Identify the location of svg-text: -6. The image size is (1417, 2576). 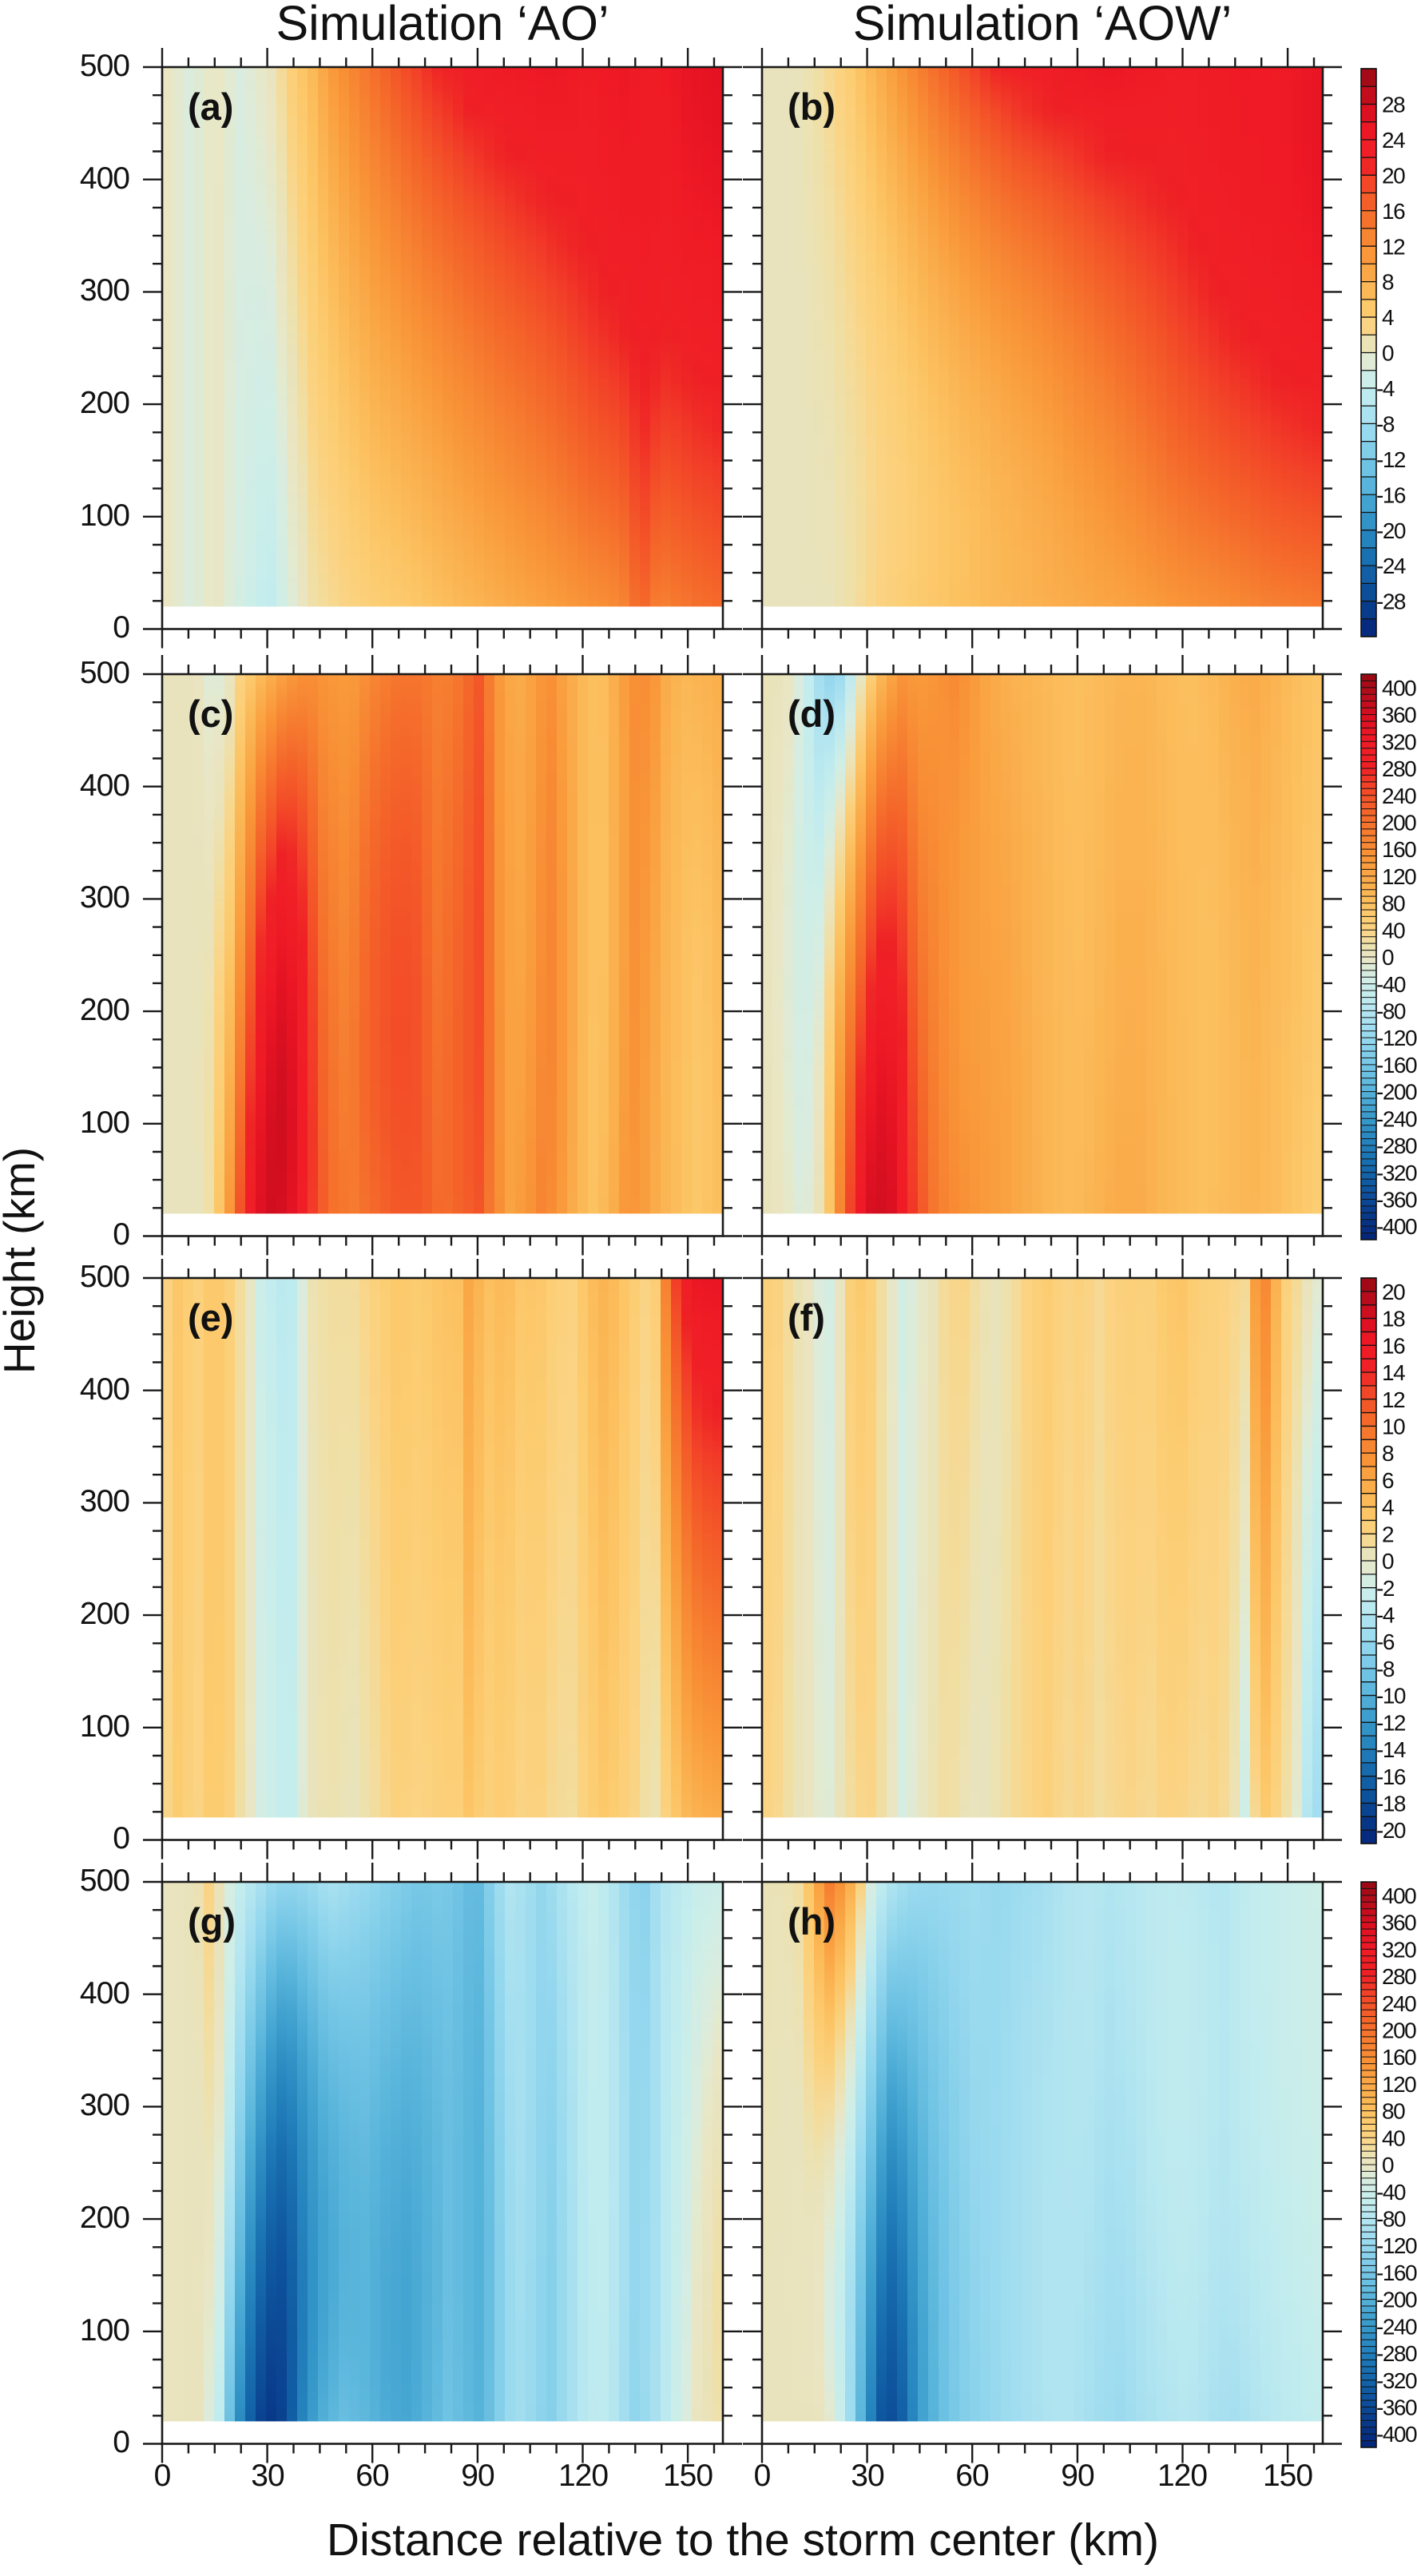
(1385, 1641).